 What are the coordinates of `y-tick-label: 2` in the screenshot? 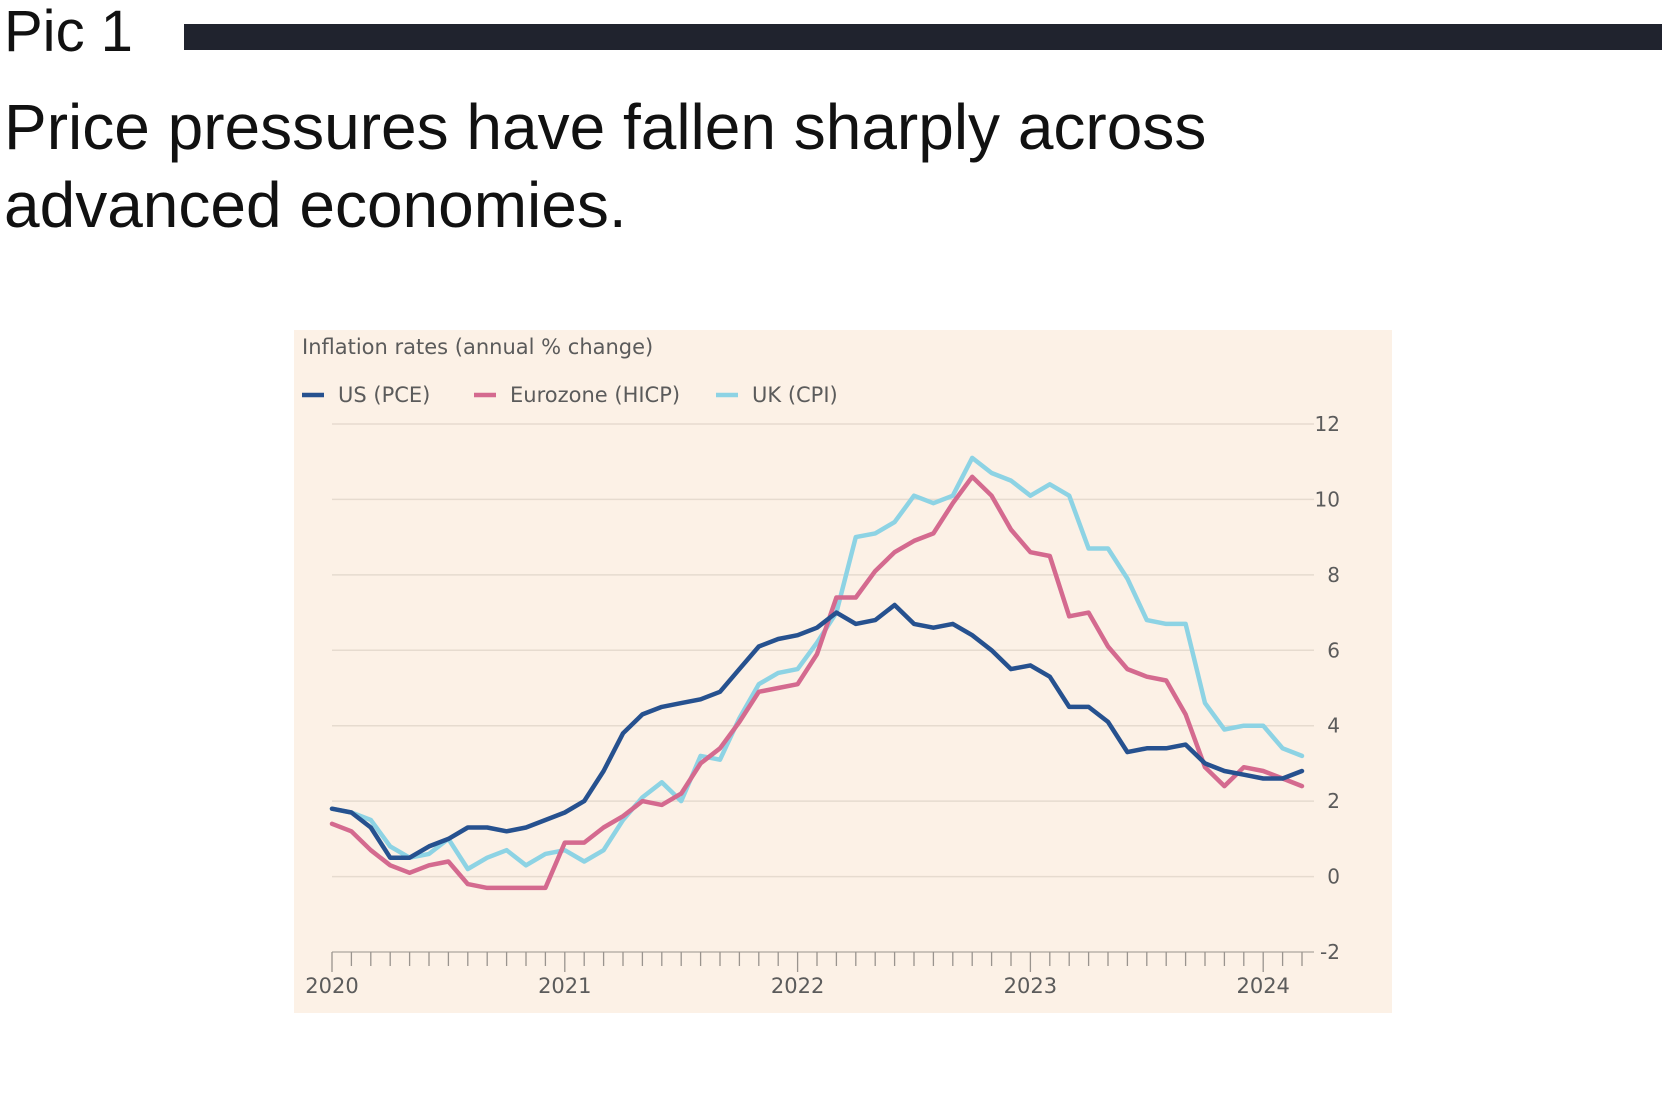 It's located at (1333, 801).